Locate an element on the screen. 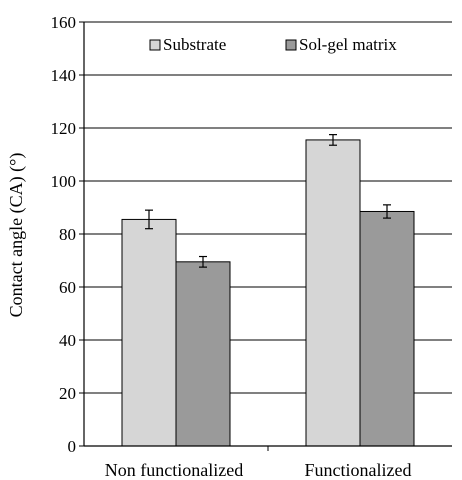 The height and width of the screenshot is (480, 462). y-tick-label: 20 is located at coordinates (67, 393).